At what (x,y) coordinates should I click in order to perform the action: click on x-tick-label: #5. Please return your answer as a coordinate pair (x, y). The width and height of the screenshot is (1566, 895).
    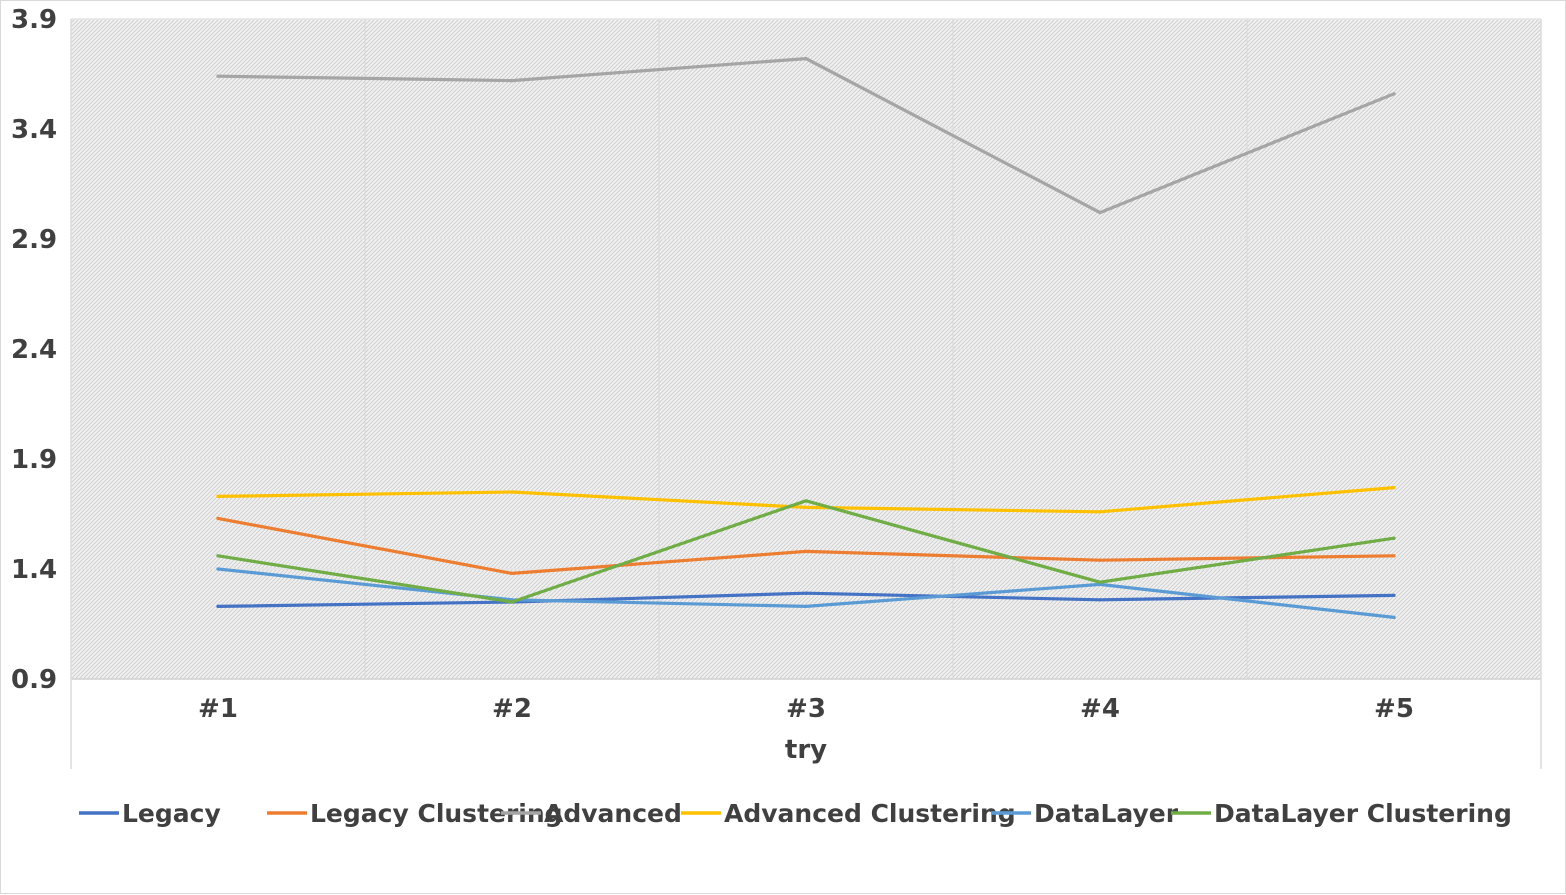
    Looking at the image, I should click on (1394, 709).